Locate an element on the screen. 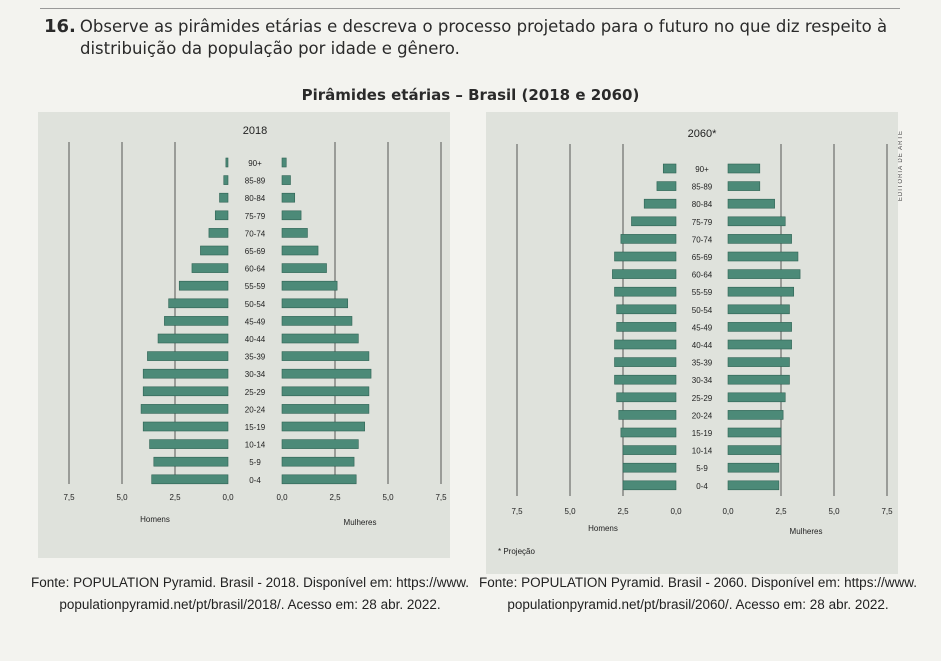  age-label-80-84: 80-84 is located at coordinates (255, 198).